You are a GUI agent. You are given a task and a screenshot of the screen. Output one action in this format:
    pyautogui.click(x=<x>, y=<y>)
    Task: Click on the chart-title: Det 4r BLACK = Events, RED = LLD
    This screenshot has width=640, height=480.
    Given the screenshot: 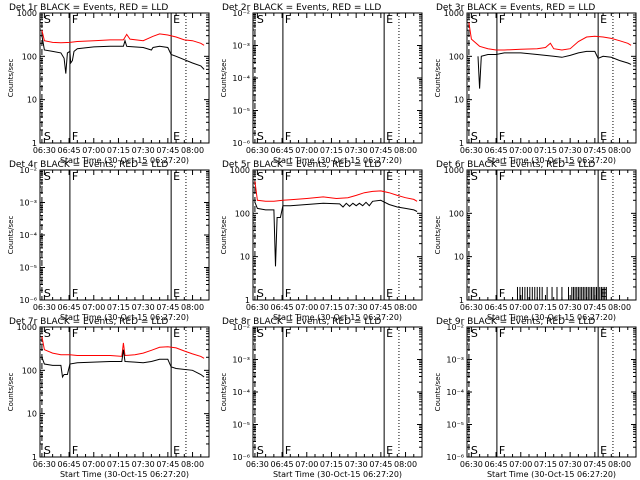 What is the action you would take?
    pyautogui.click(x=88, y=165)
    